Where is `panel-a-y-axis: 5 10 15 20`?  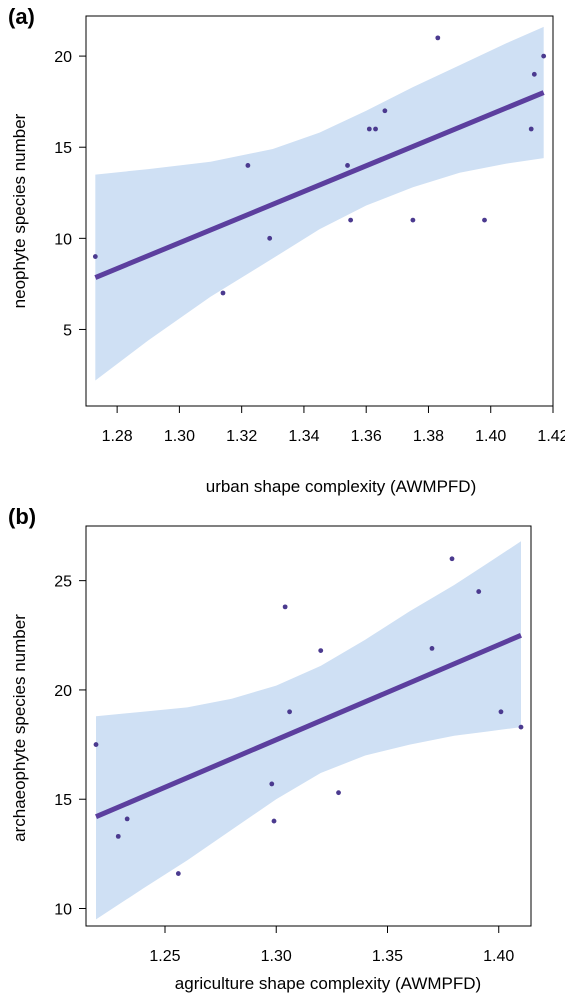 panel-a-y-axis: 5 10 15 20 is located at coordinates (70, 194).